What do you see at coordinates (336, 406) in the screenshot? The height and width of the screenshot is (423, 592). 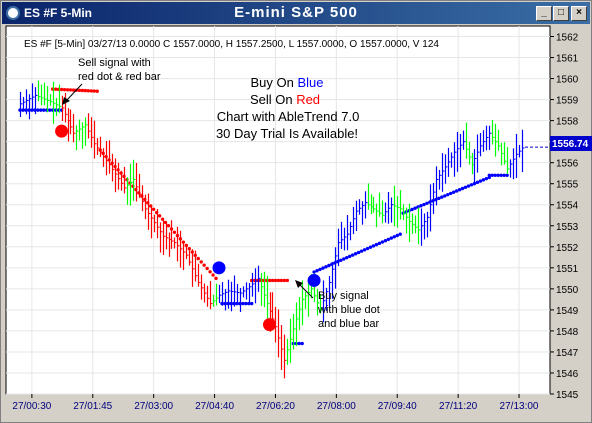 I see `x-tick-label: 27/08:00` at bounding box center [336, 406].